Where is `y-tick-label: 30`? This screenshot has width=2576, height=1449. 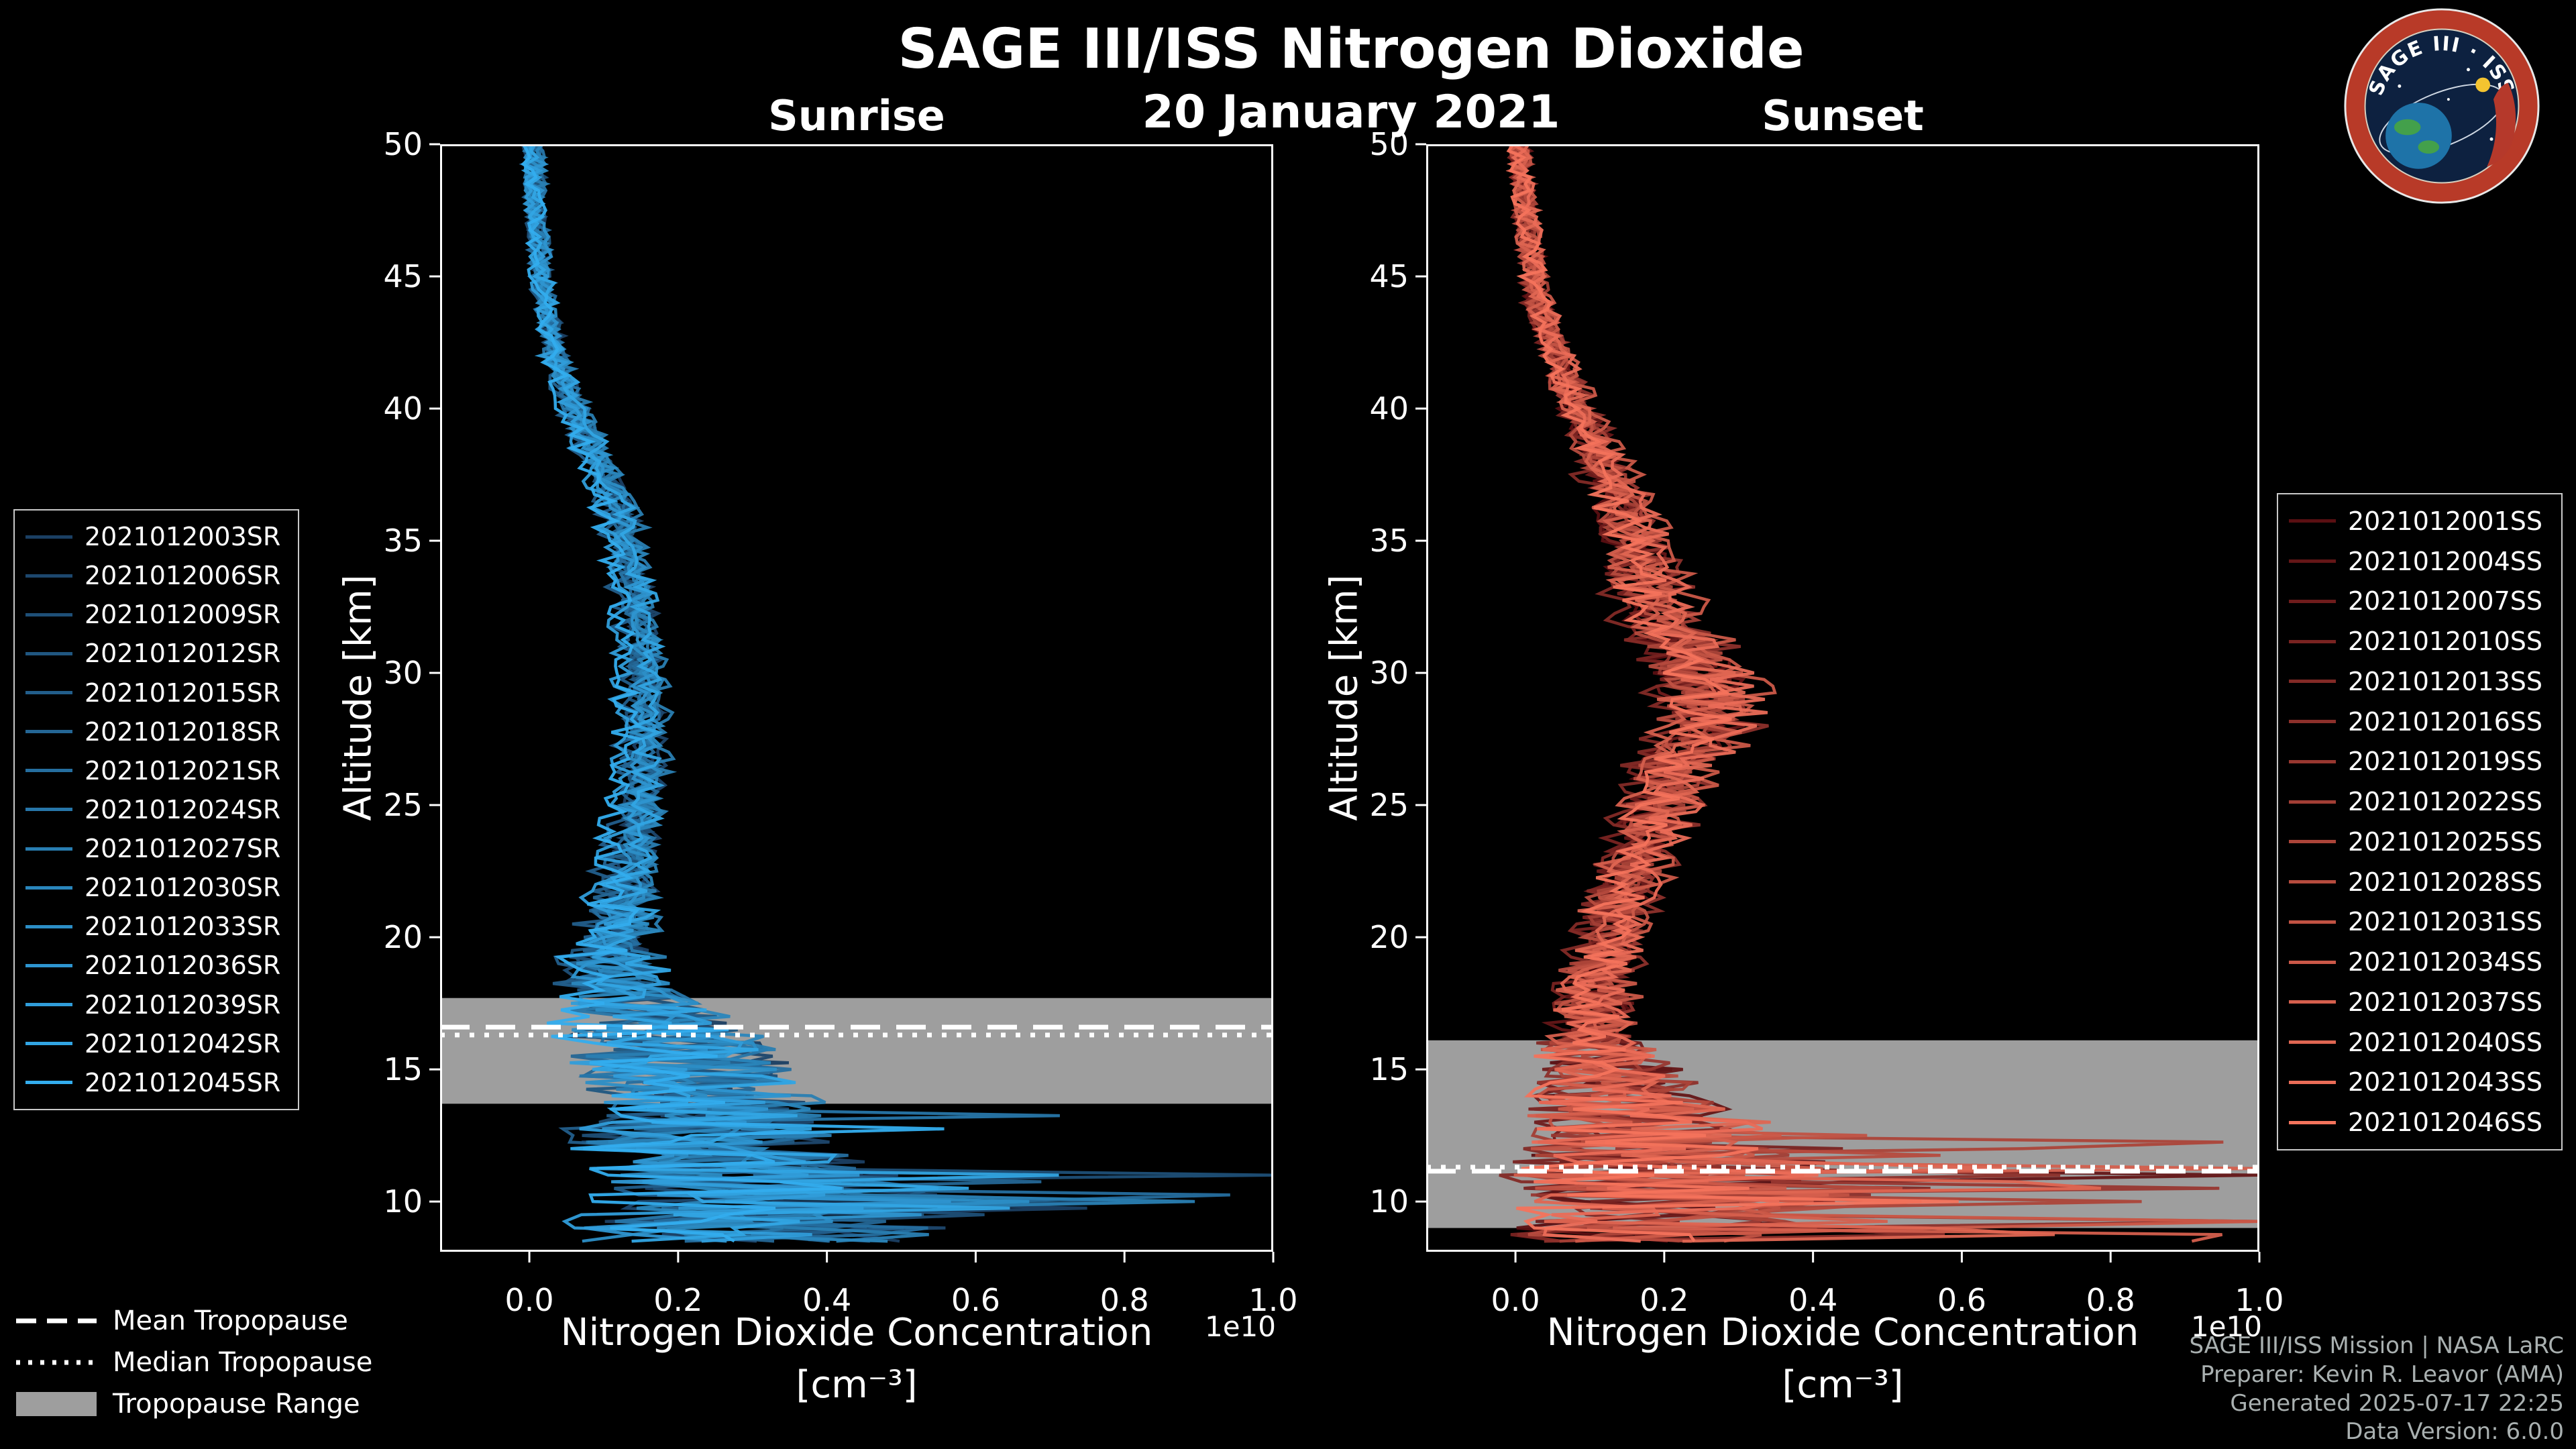 y-tick-label: 30 is located at coordinates (403, 673).